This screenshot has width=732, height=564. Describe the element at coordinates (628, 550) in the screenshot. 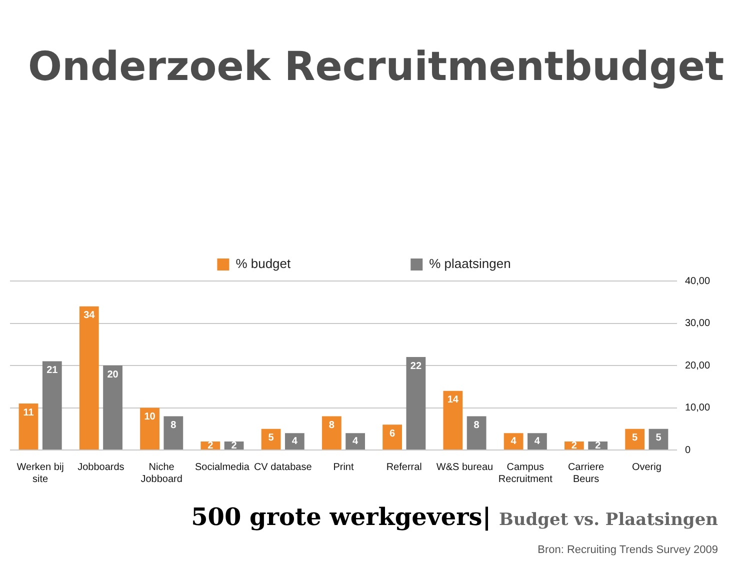

I see `text: Bron: Recruiting Trends Survey 2009` at that location.